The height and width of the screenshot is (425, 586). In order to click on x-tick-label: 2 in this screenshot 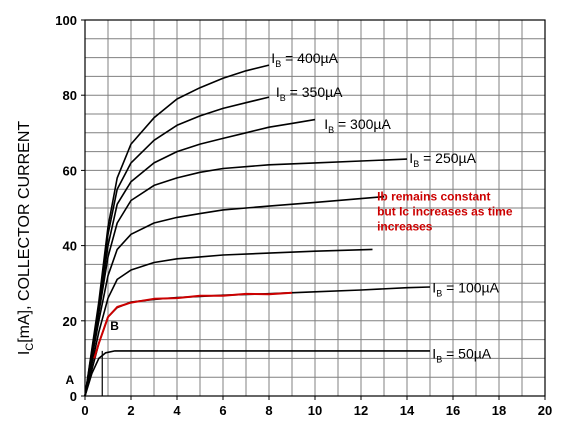, I will do `click(130, 410)`.